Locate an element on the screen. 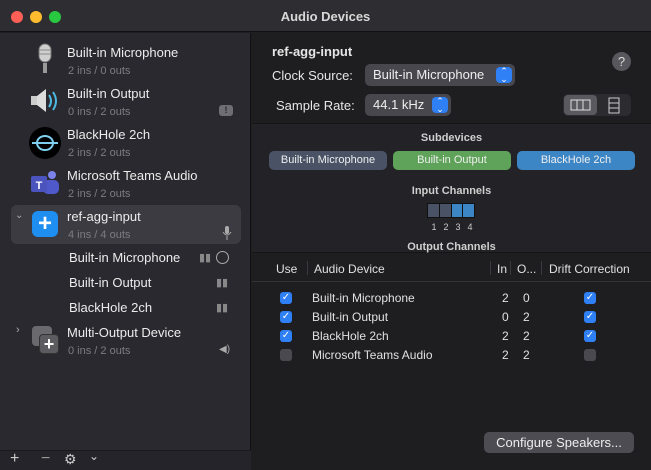 This screenshot has height=470, width=651. device-item-microsoft-teams-audio: T Microsoft Teams Audio 2 ins / 2 outs is located at coordinates (125, 183).